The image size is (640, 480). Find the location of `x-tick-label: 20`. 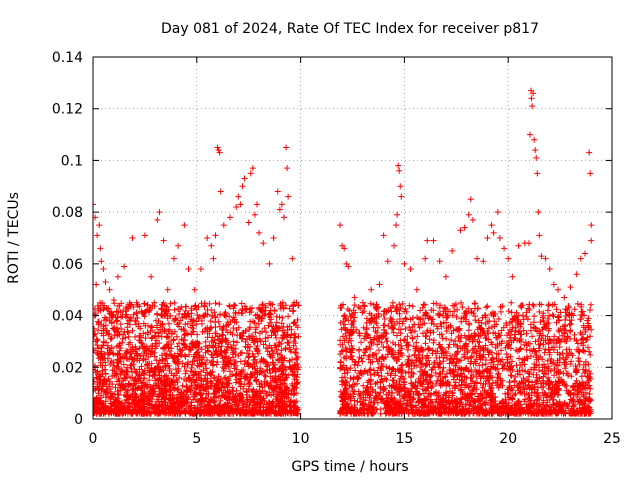

x-tick-label: 20 is located at coordinates (508, 439).